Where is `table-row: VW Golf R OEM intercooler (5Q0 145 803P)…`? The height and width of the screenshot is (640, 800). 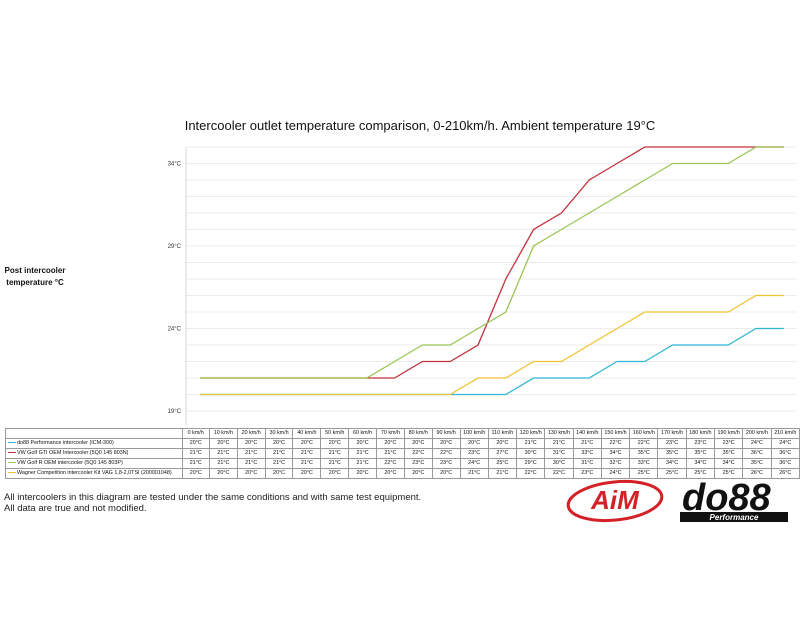 table-row: VW Golf R OEM intercooler (5Q0 145 803P)… is located at coordinates (402, 463).